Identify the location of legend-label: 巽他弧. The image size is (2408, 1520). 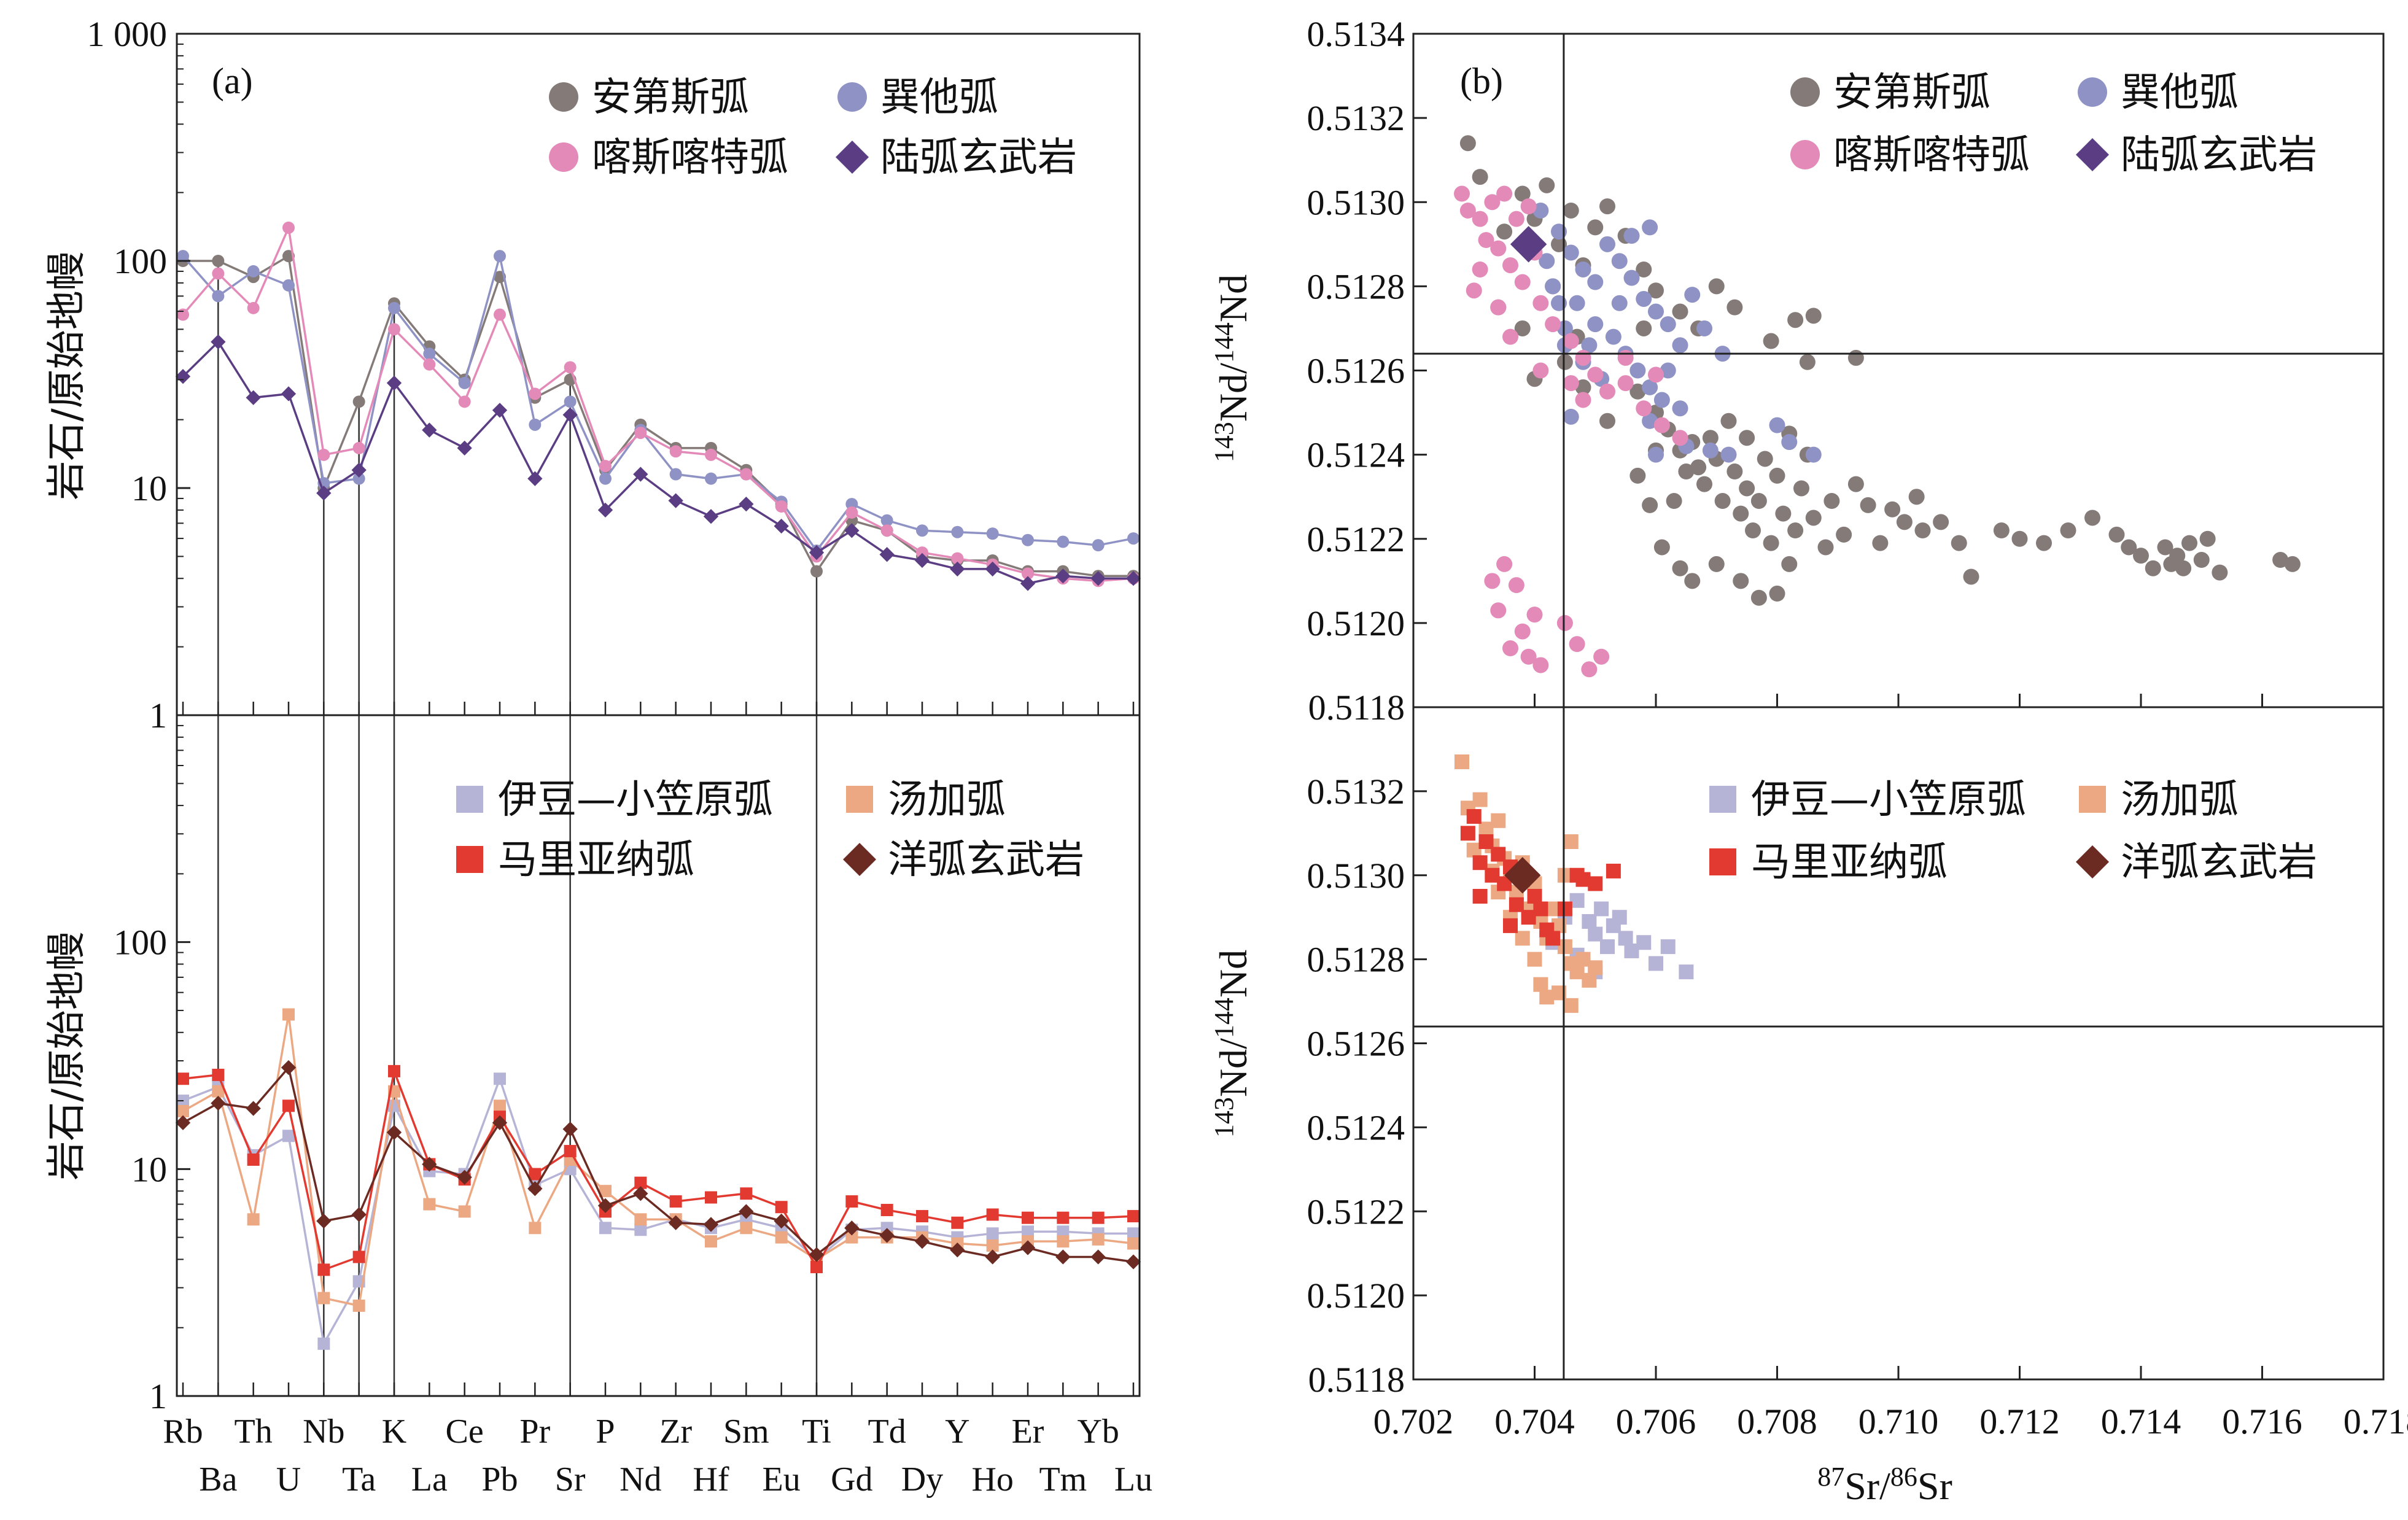
(939, 97).